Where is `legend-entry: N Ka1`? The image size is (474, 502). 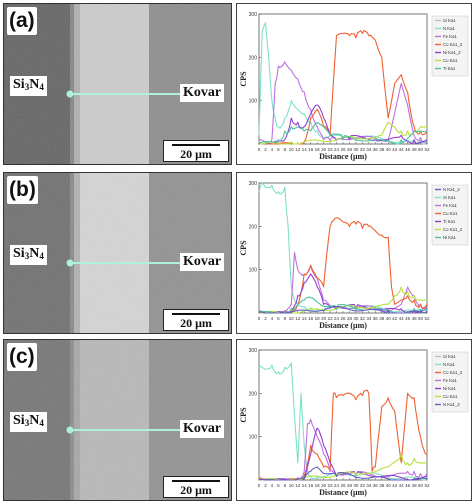
legend-entry: N Ka1 is located at coordinates (449, 28).